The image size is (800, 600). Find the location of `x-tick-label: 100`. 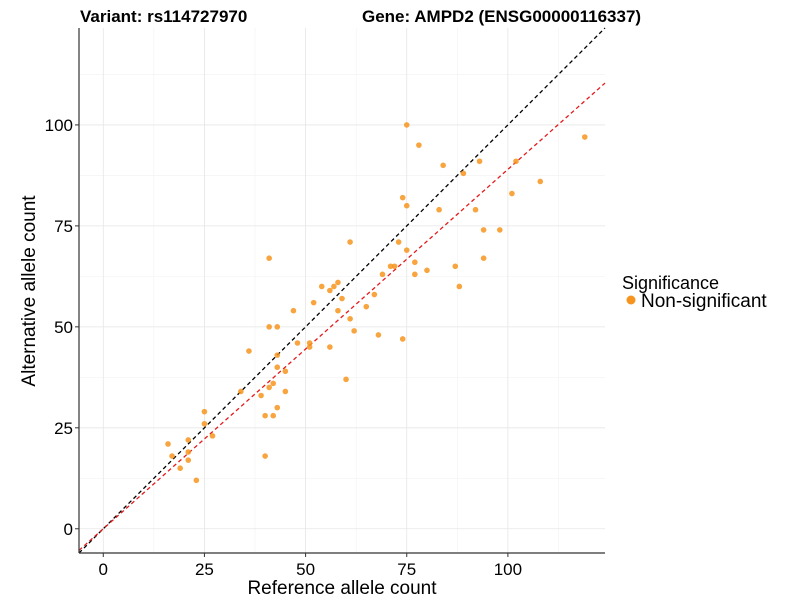

x-tick-label: 100 is located at coordinates (508, 569).